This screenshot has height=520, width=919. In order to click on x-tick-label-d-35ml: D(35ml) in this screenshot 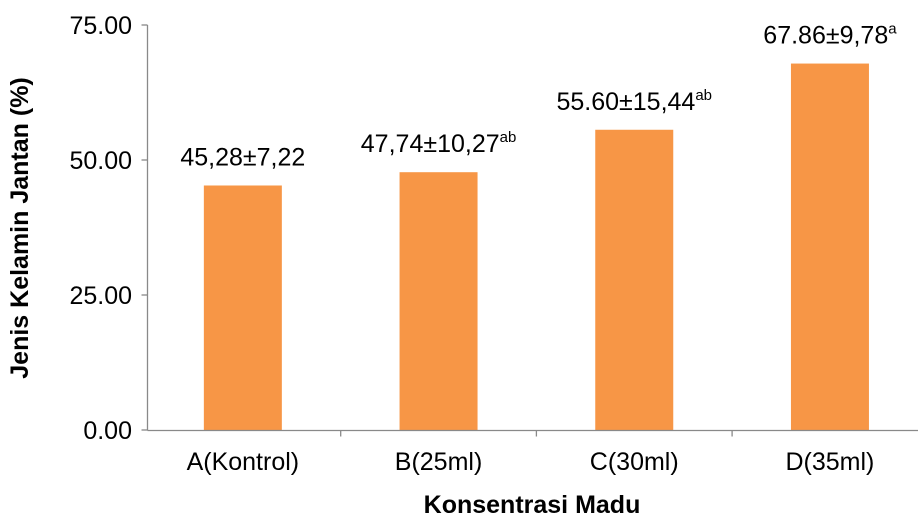, I will do `click(829, 462)`.